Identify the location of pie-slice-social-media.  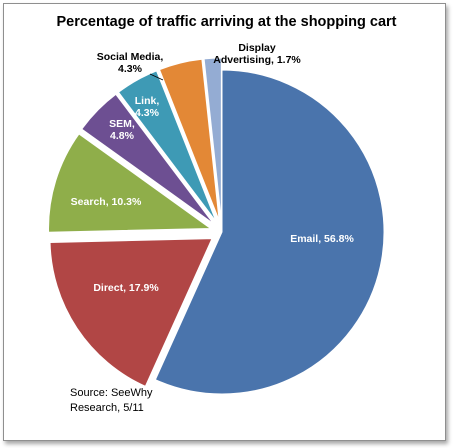
(189, 139).